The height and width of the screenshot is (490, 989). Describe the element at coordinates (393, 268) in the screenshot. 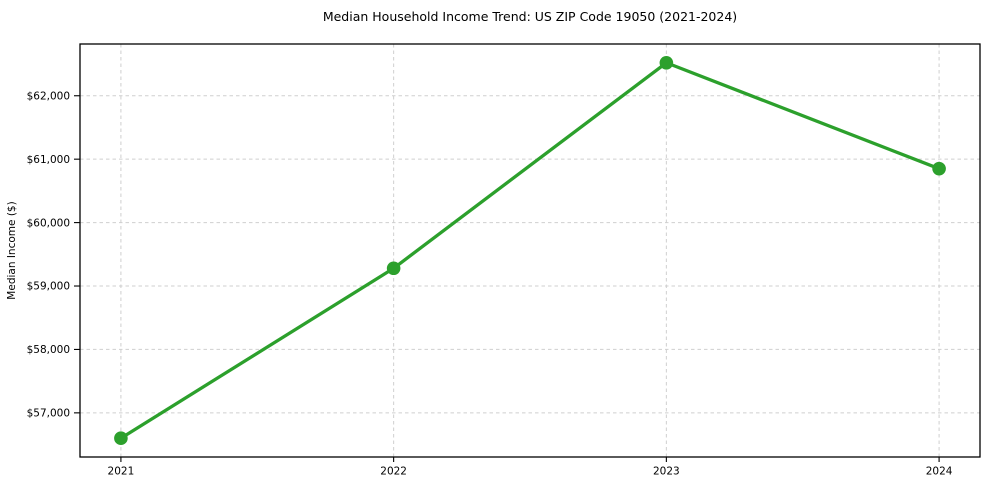

I see `data-point-2022` at that location.